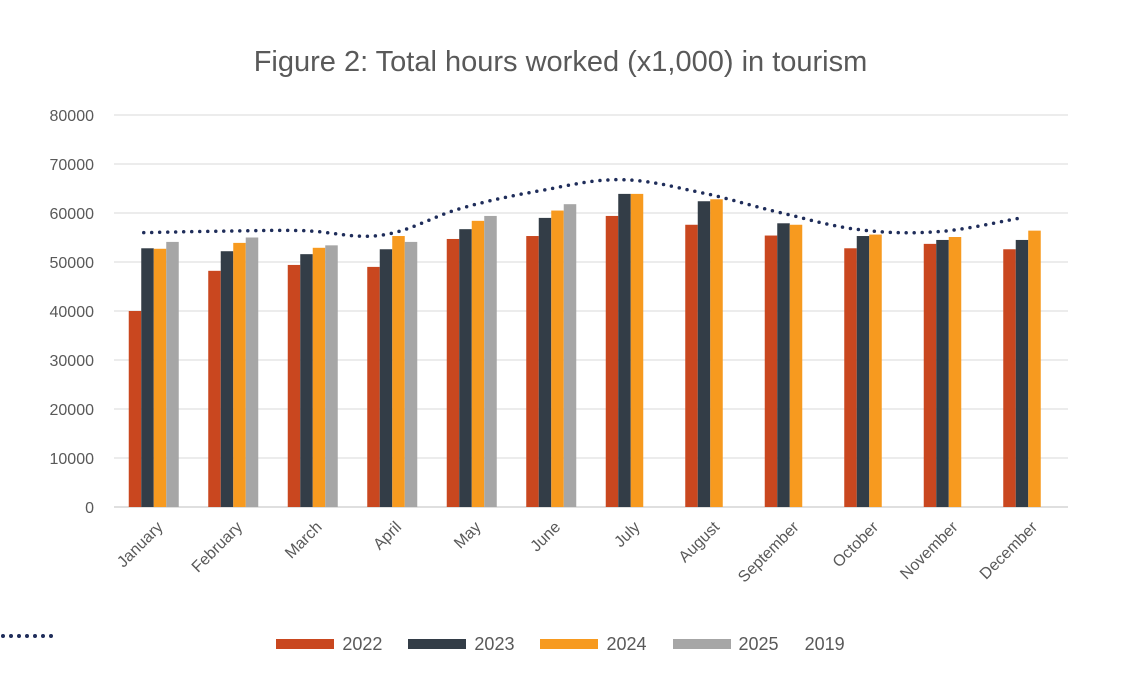 The image size is (1121, 682). What do you see at coordinates (704, 354) in the screenshot?
I see `bar-2023-august` at bounding box center [704, 354].